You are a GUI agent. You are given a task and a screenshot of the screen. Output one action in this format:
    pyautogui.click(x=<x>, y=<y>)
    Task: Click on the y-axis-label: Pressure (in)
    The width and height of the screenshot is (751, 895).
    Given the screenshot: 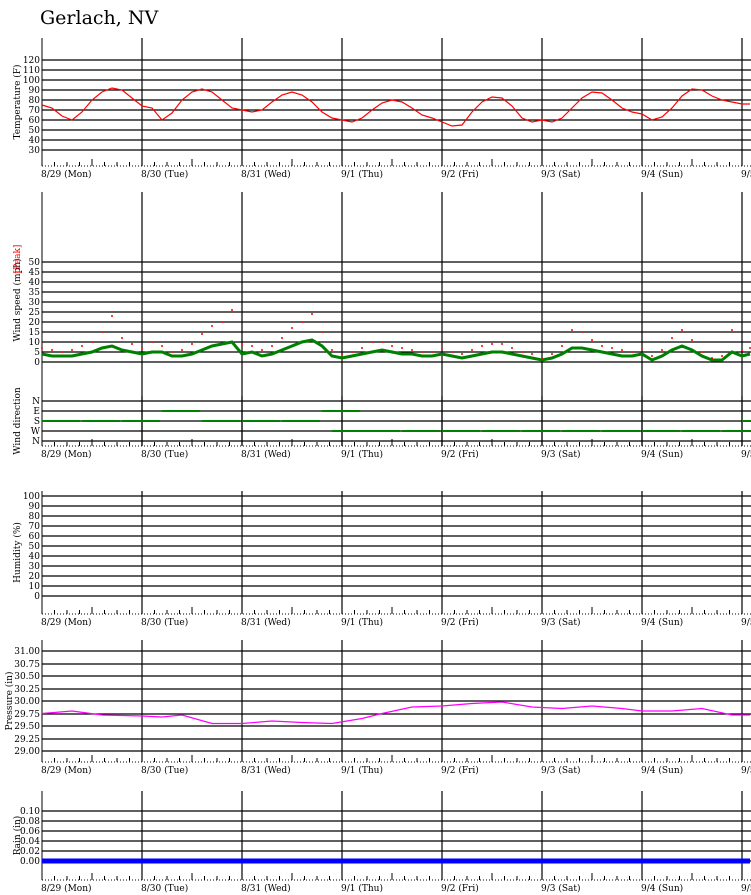 What is the action you would take?
    pyautogui.click(x=9, y=701)
    